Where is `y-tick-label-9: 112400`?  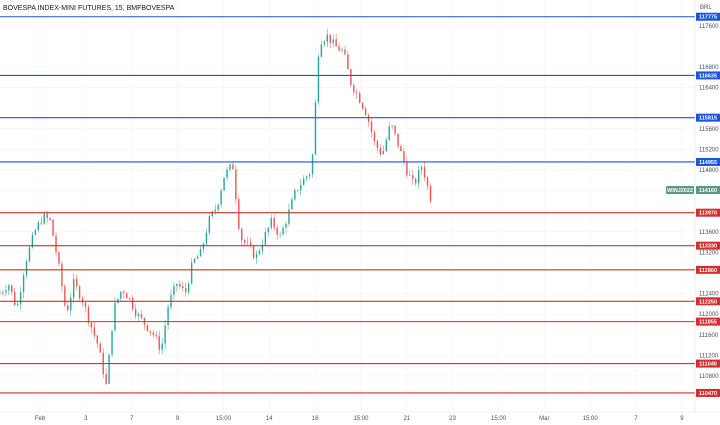 y-tick-label-9: 112400 is located at coordinates (709, 295).